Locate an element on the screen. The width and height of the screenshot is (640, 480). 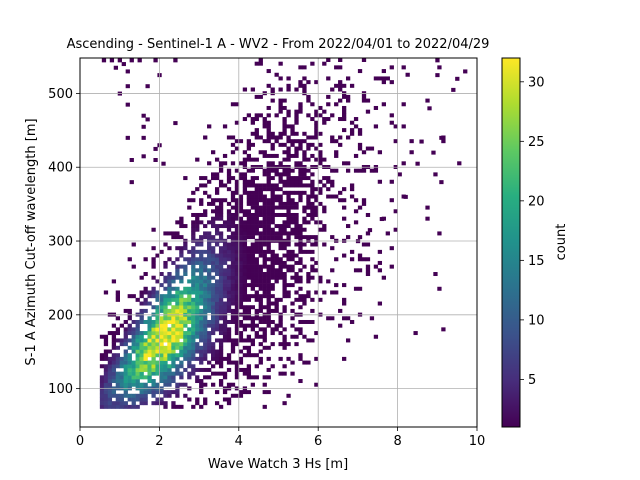
x-tick-label: 6 is located at coordinates (318, 441).